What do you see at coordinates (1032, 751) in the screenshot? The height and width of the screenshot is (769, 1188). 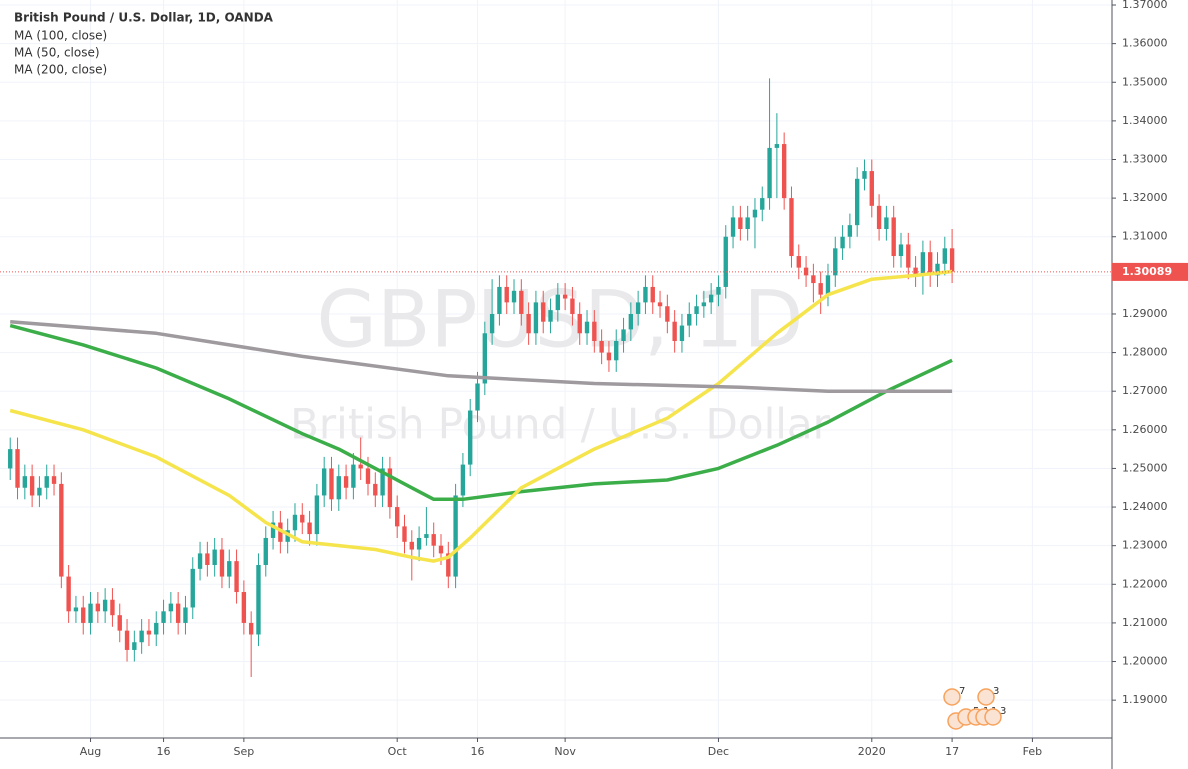 I see `x-tick-label: Feb` at bounding box center [1032, 751].